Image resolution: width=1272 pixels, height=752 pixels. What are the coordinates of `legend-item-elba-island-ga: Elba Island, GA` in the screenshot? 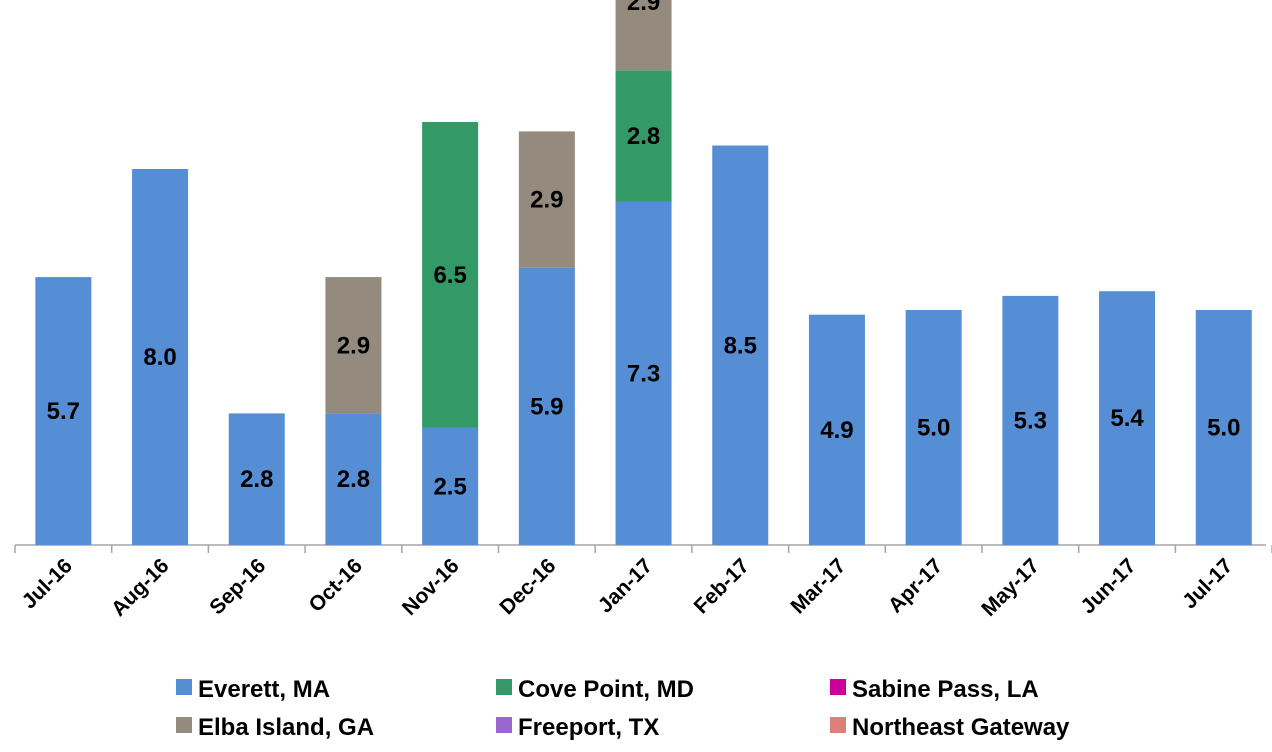 It's located at (275, 727).